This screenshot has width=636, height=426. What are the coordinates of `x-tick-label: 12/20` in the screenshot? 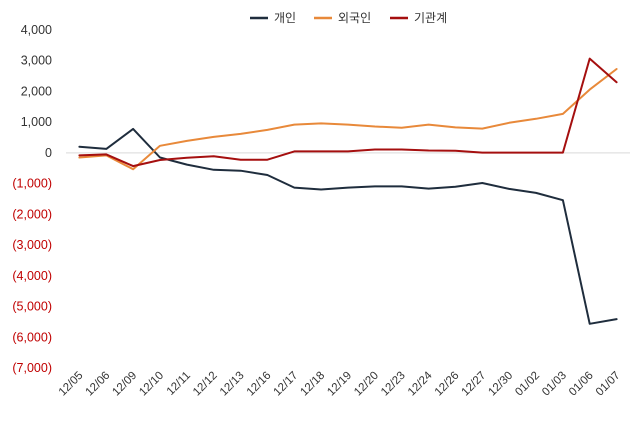 It's located at (366, 384).